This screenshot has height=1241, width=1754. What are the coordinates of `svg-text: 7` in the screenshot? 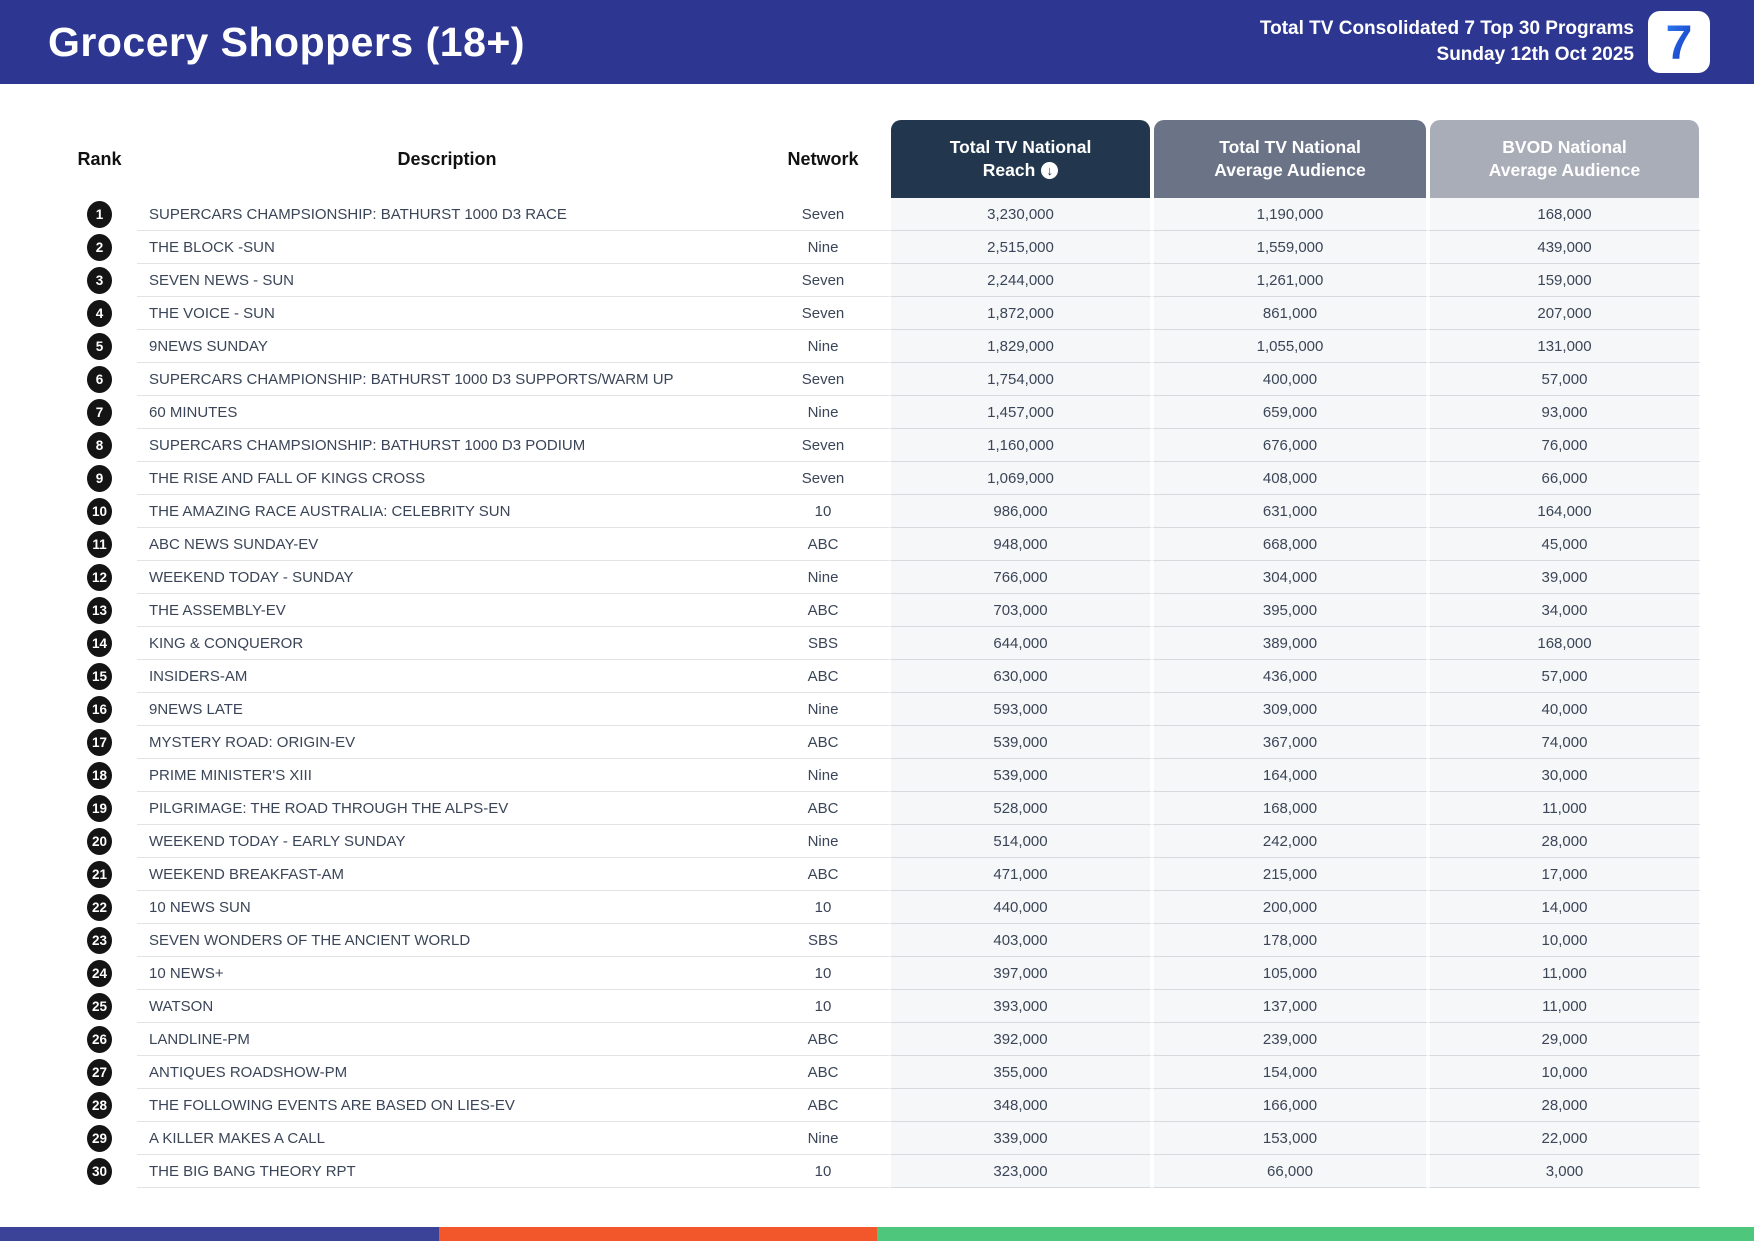 It's located at (1679, 42).